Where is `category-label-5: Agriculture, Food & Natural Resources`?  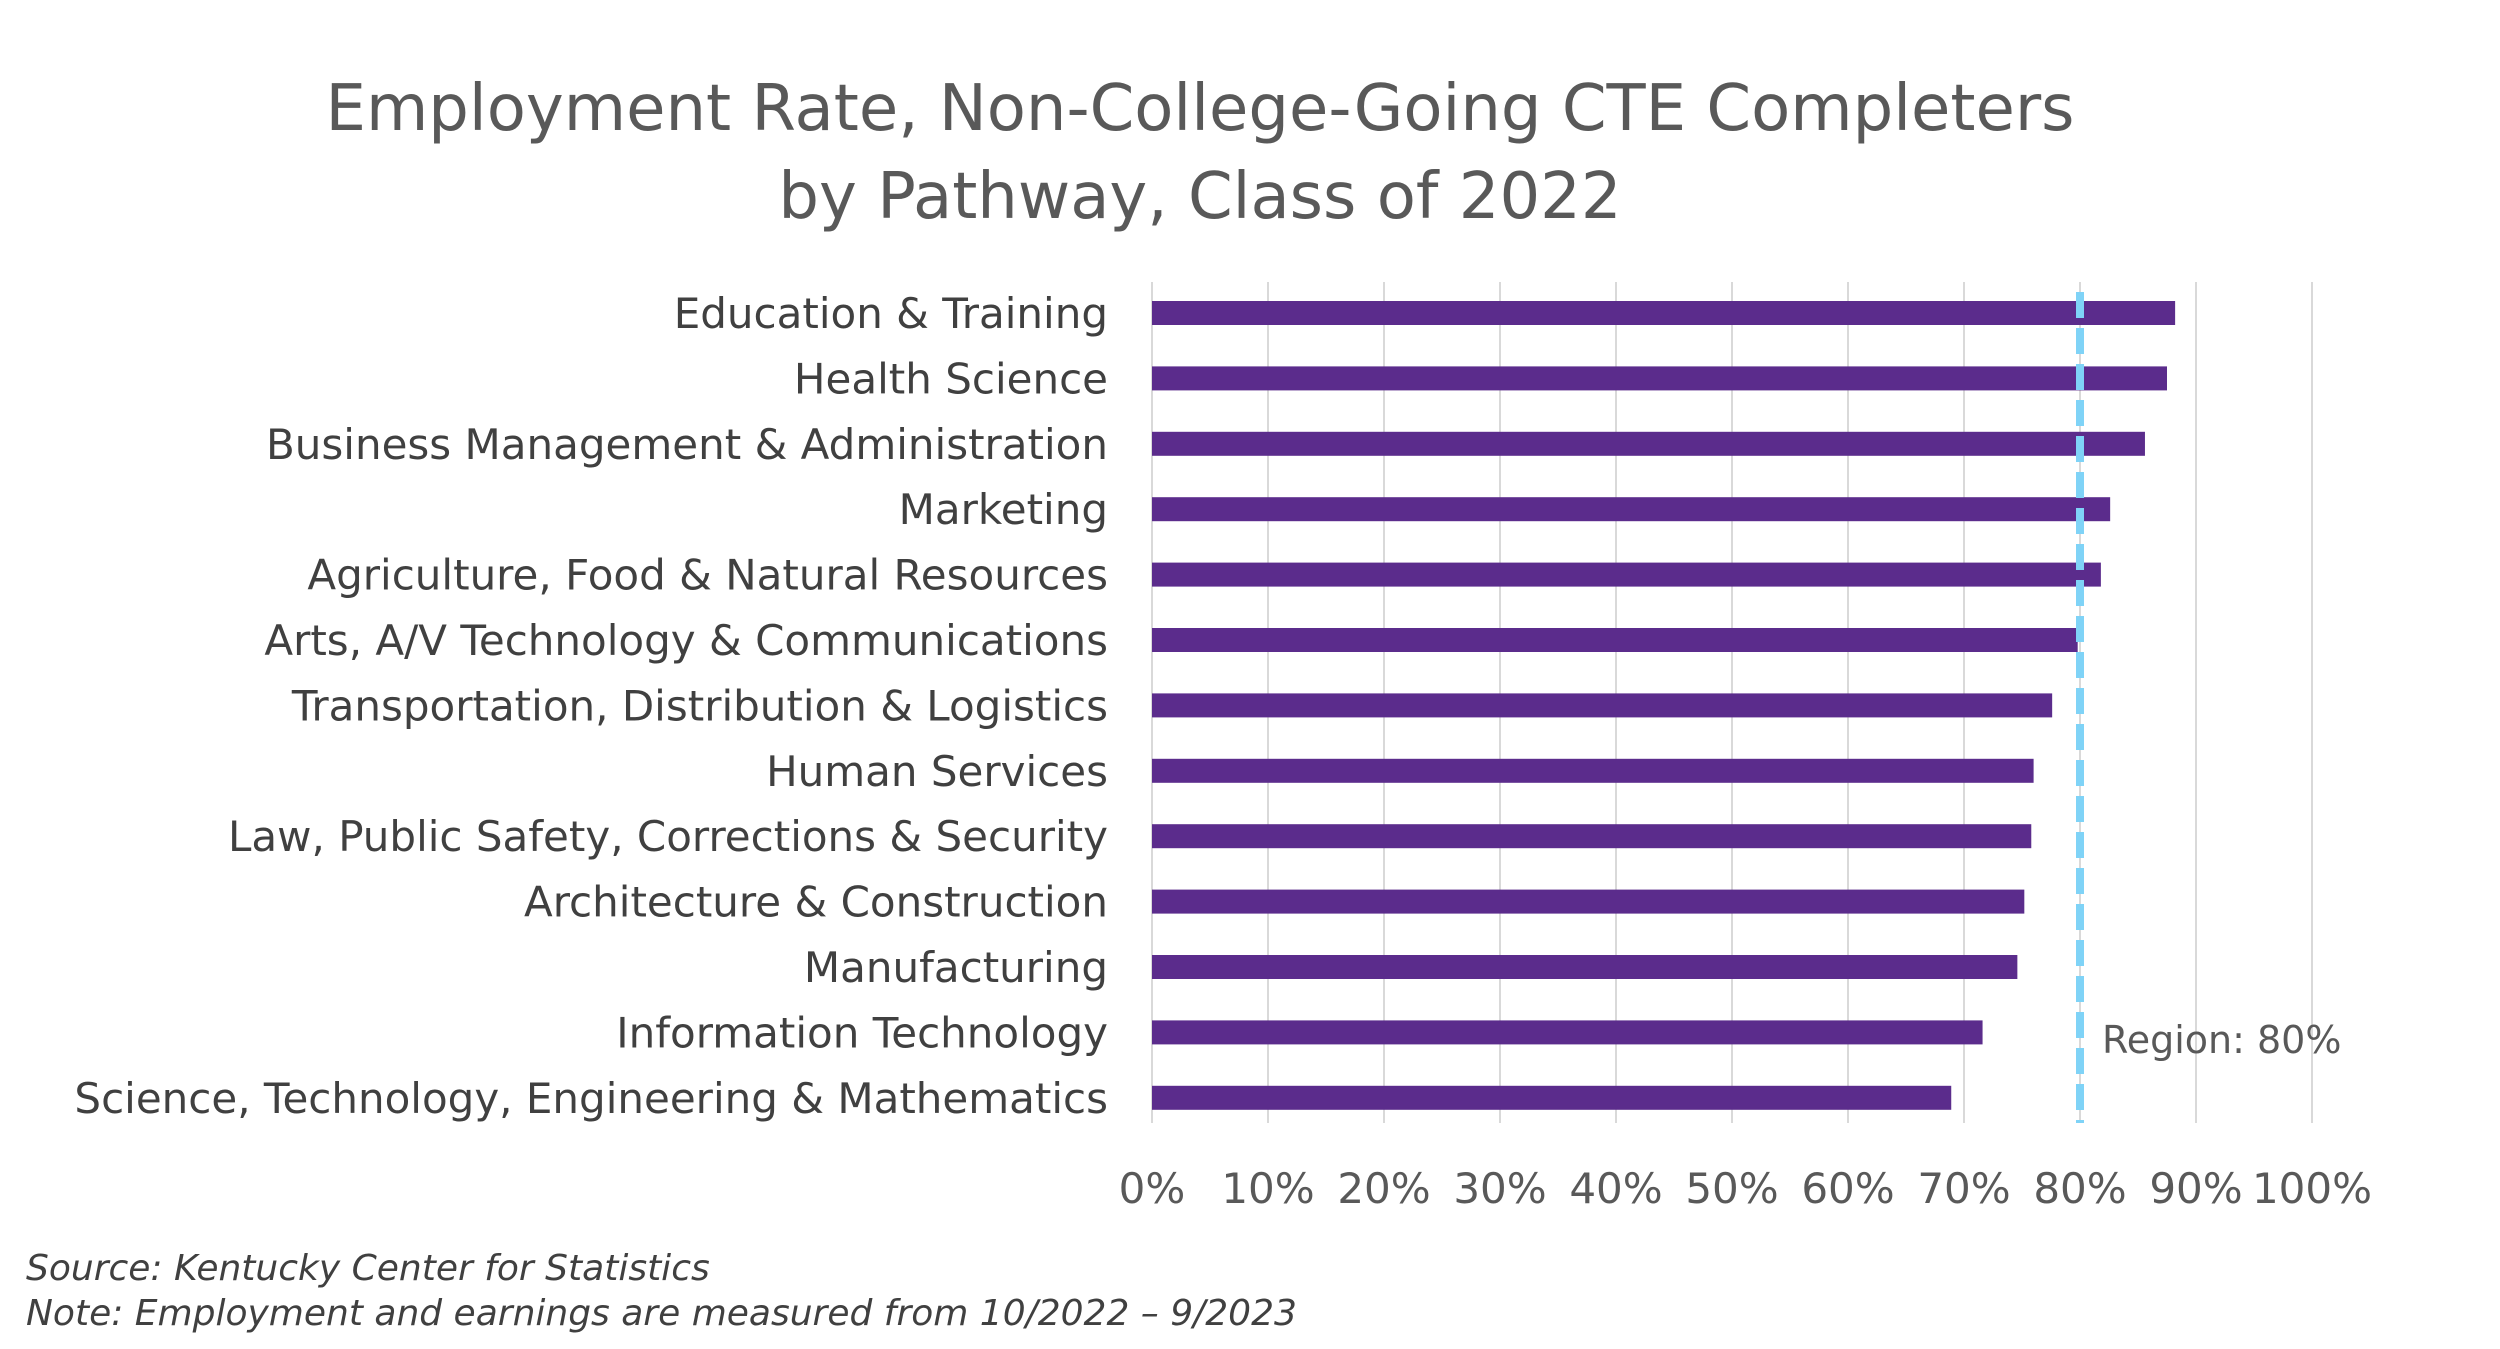
category-label-5: Agriculture, Food & Natural Resources is located at coordinates (707, 575).